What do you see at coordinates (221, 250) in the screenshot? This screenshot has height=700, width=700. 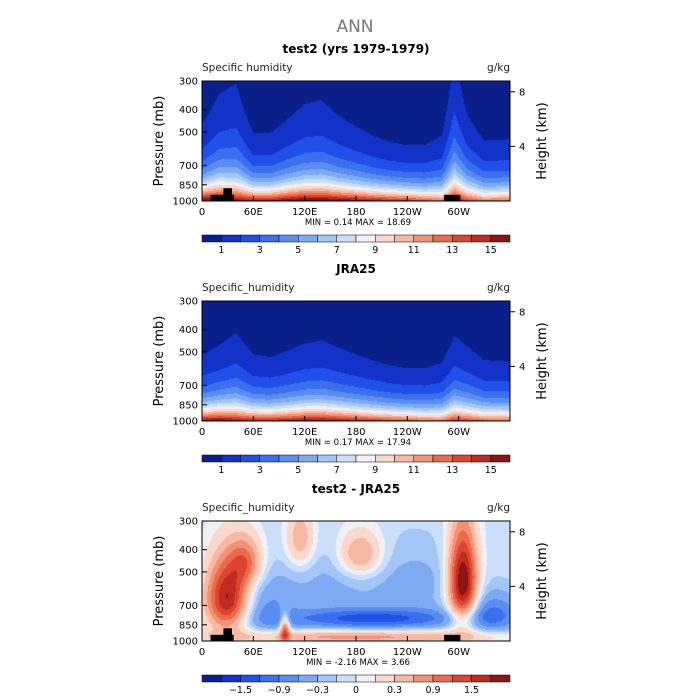 I see `colorbar-label: 1` at bounding box center [221, 250].